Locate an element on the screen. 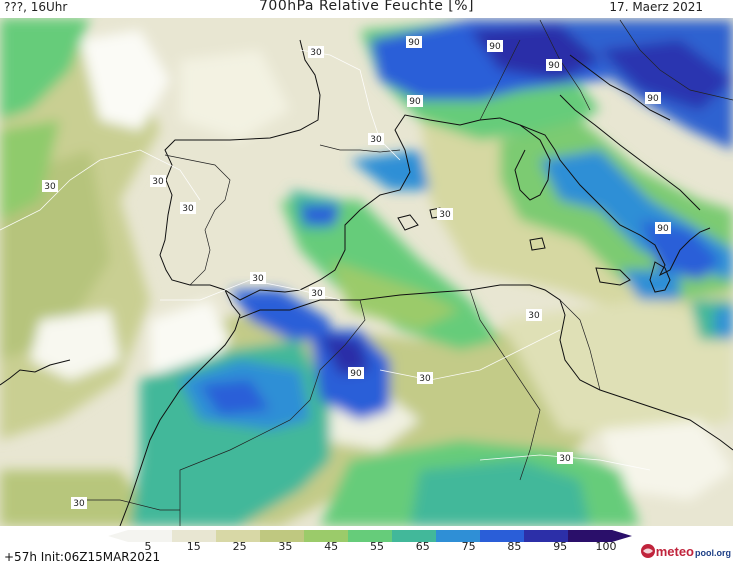 The image size is (733, 566). meteopool-logo: meteo pool.org is located at coordinates (685, 551).